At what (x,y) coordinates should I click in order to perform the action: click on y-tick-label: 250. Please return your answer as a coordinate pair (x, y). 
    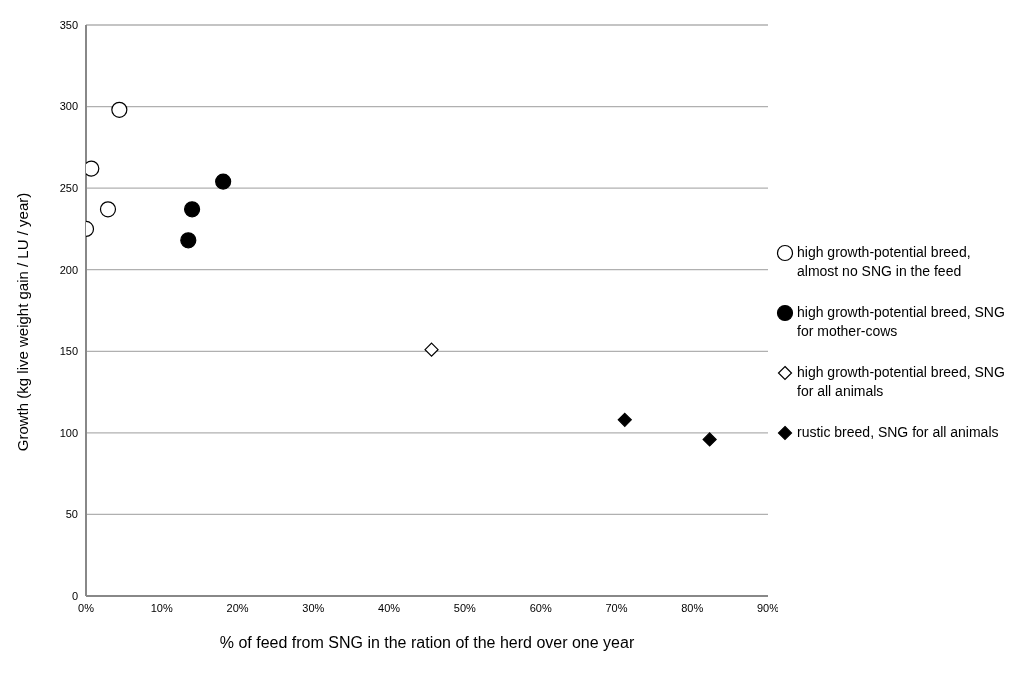
    Looking at the image, I should click on (68, 188).